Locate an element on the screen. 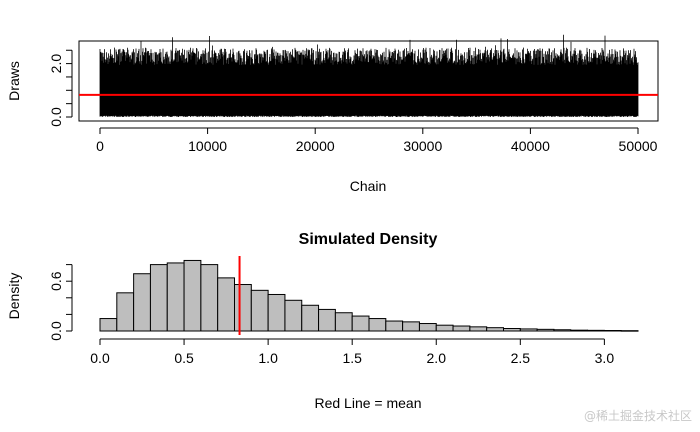  histogram-y-label: Density is located at coordinates (14, 296).